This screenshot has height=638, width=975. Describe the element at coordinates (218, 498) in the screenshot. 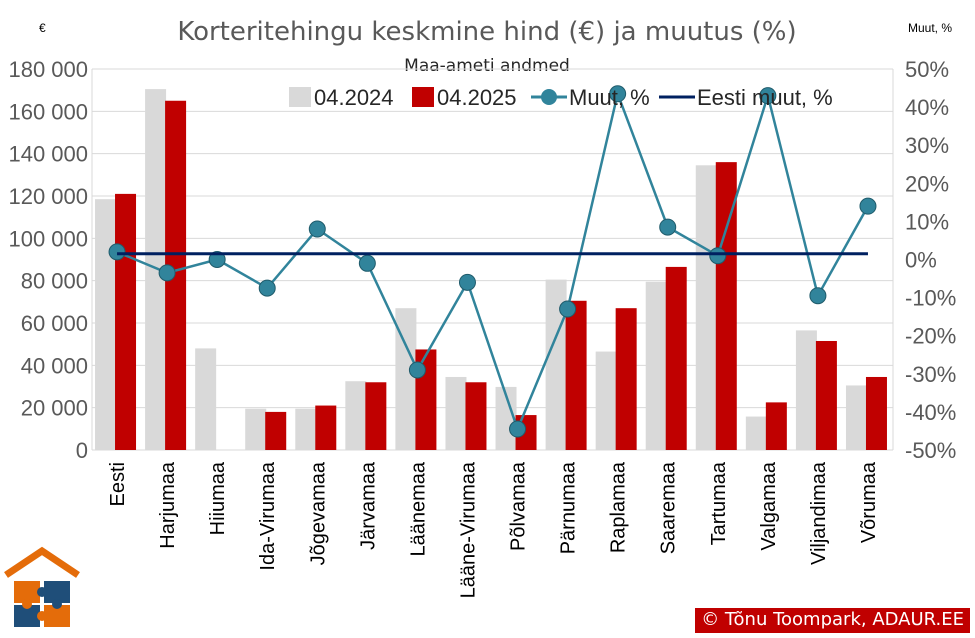

I see `category-label: Hiiumaa` at that location.